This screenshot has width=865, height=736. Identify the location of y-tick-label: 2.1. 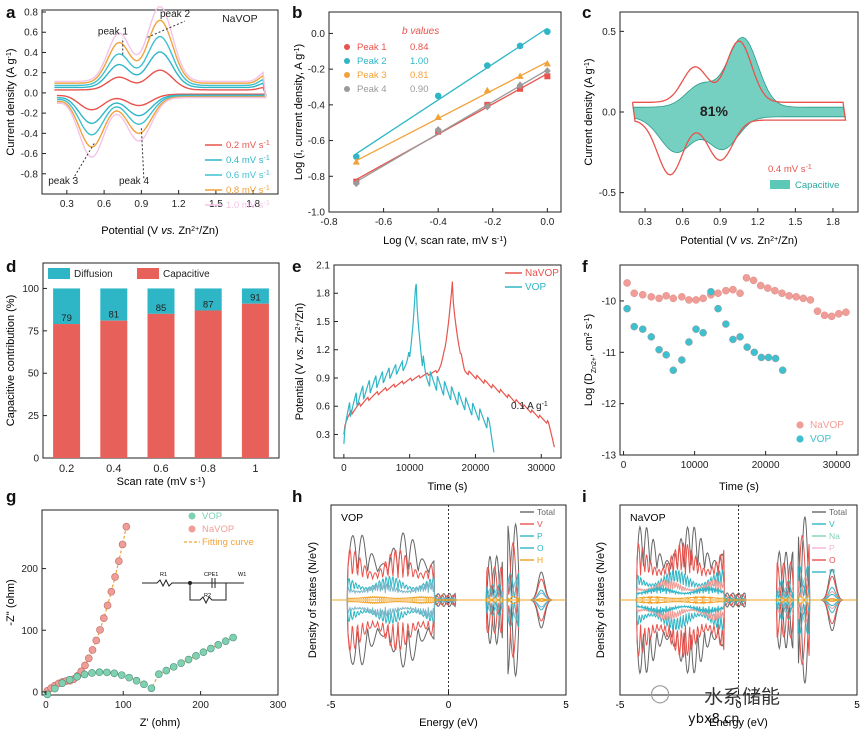
(323, 266).